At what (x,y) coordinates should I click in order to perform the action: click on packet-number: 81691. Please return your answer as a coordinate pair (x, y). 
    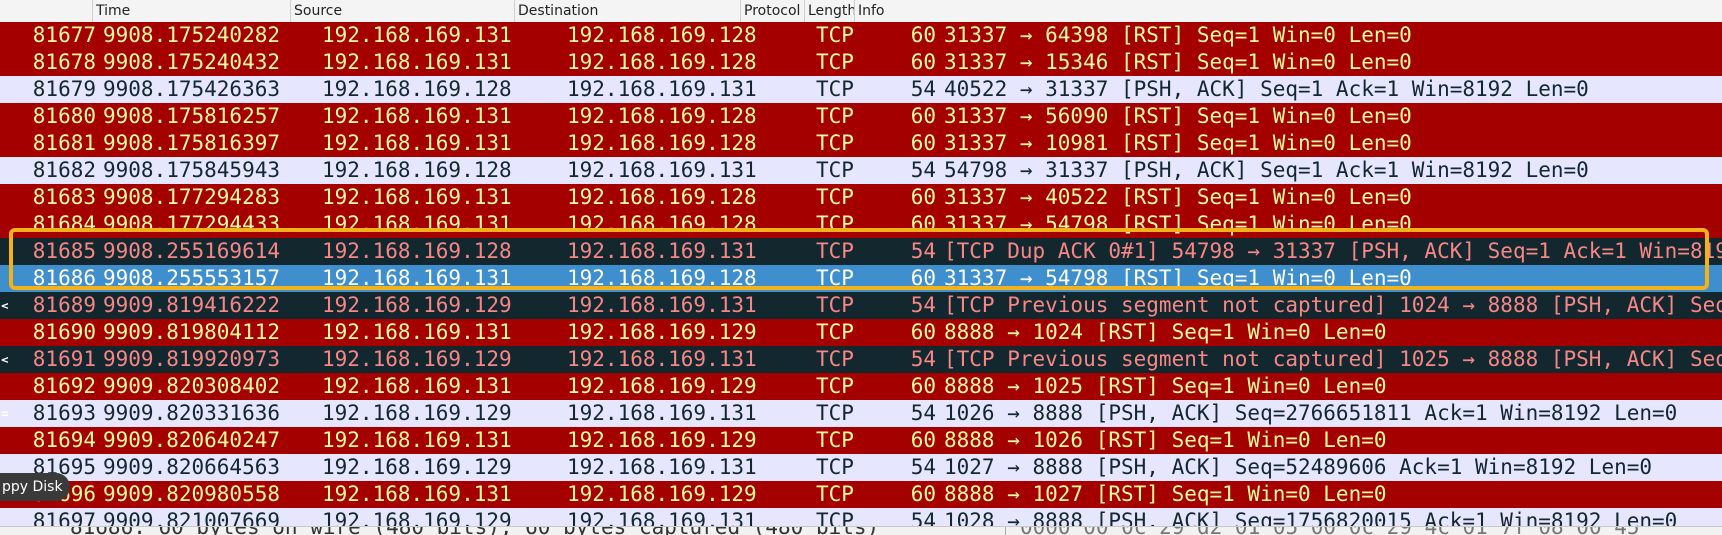
    Looking at the image, I should click on (64, 359).